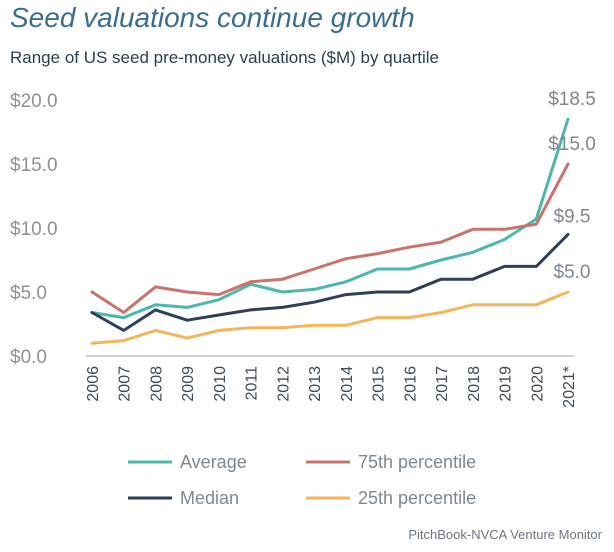  I want to click on x-tick-label: 2020, so click(537, 384).